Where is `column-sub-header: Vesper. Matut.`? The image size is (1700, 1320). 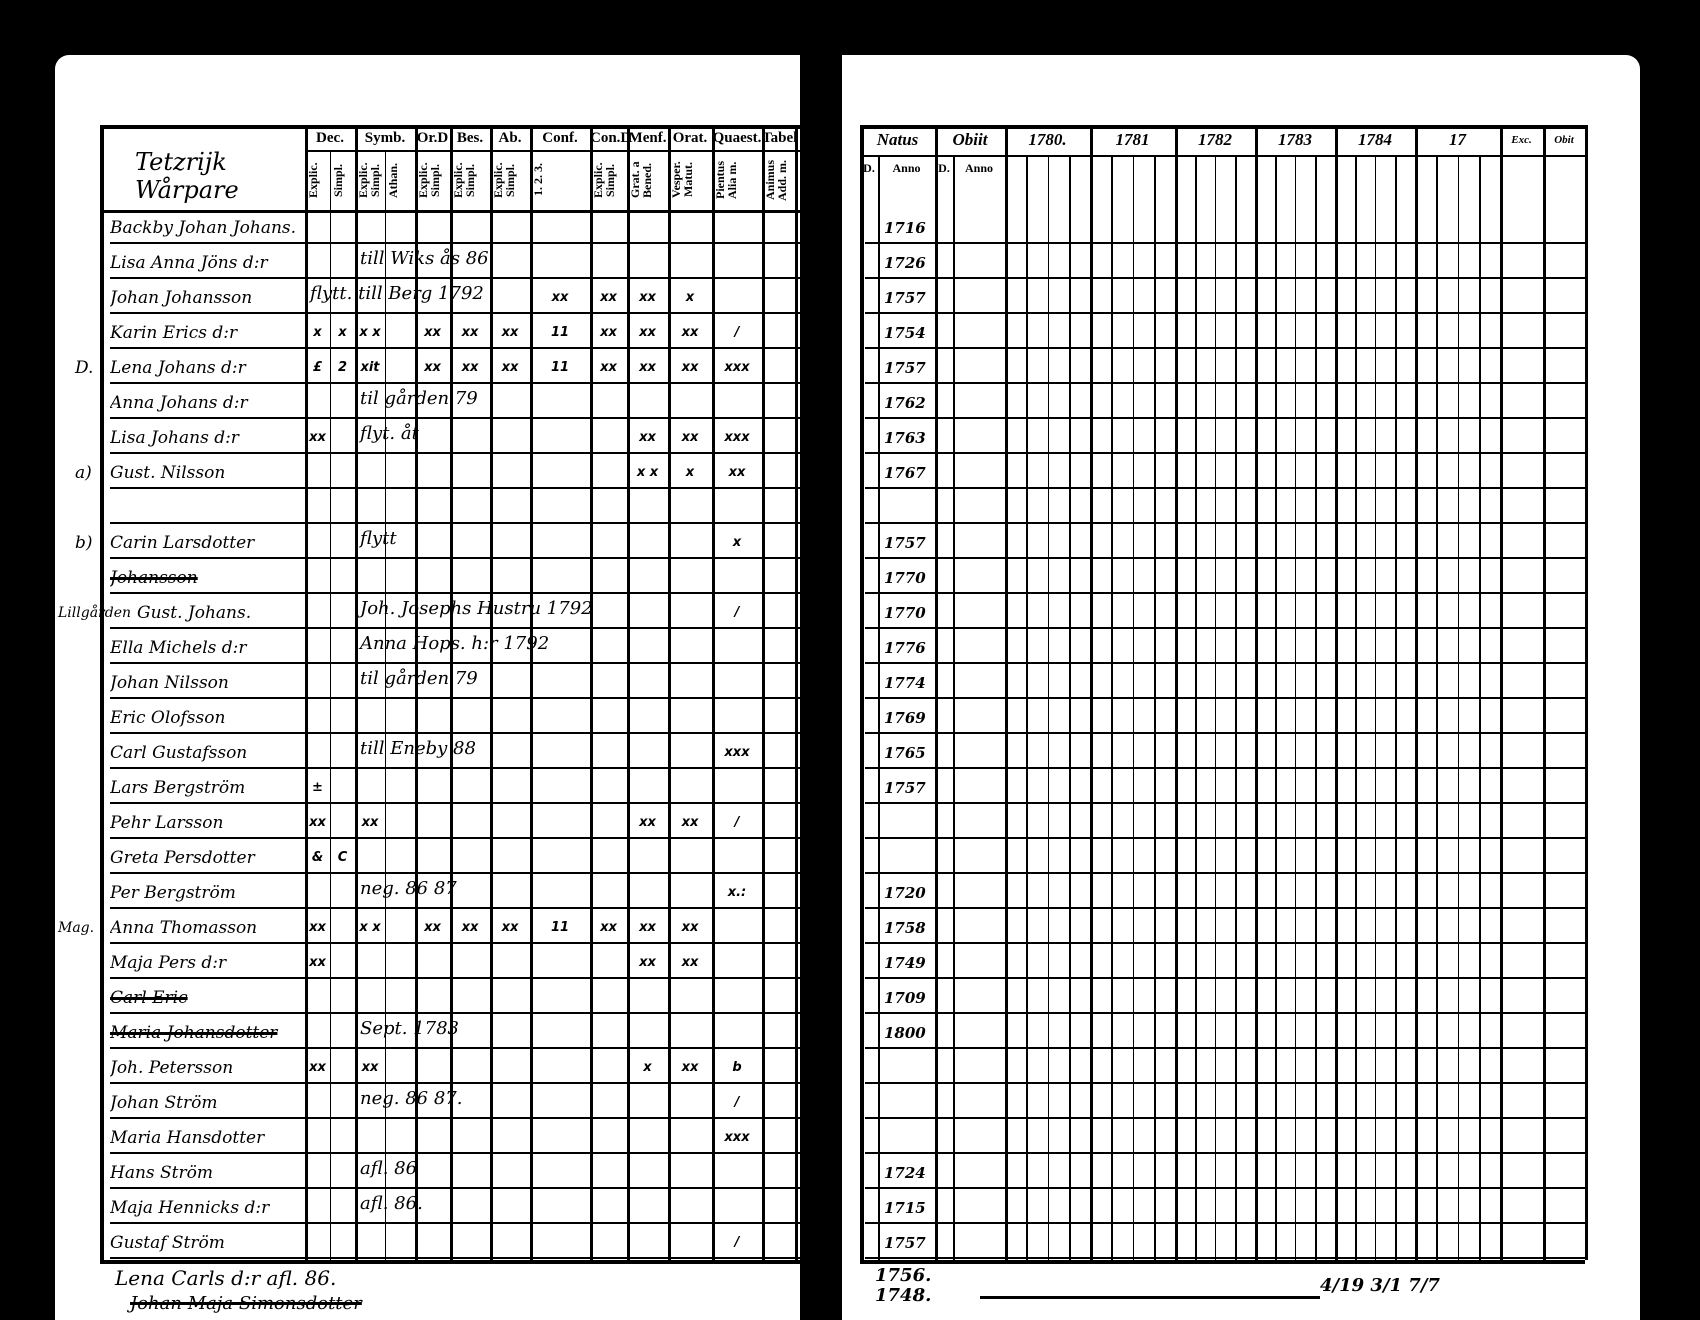
column-sub-header: Vesper. Matut. is located at coordinates (682, 180).